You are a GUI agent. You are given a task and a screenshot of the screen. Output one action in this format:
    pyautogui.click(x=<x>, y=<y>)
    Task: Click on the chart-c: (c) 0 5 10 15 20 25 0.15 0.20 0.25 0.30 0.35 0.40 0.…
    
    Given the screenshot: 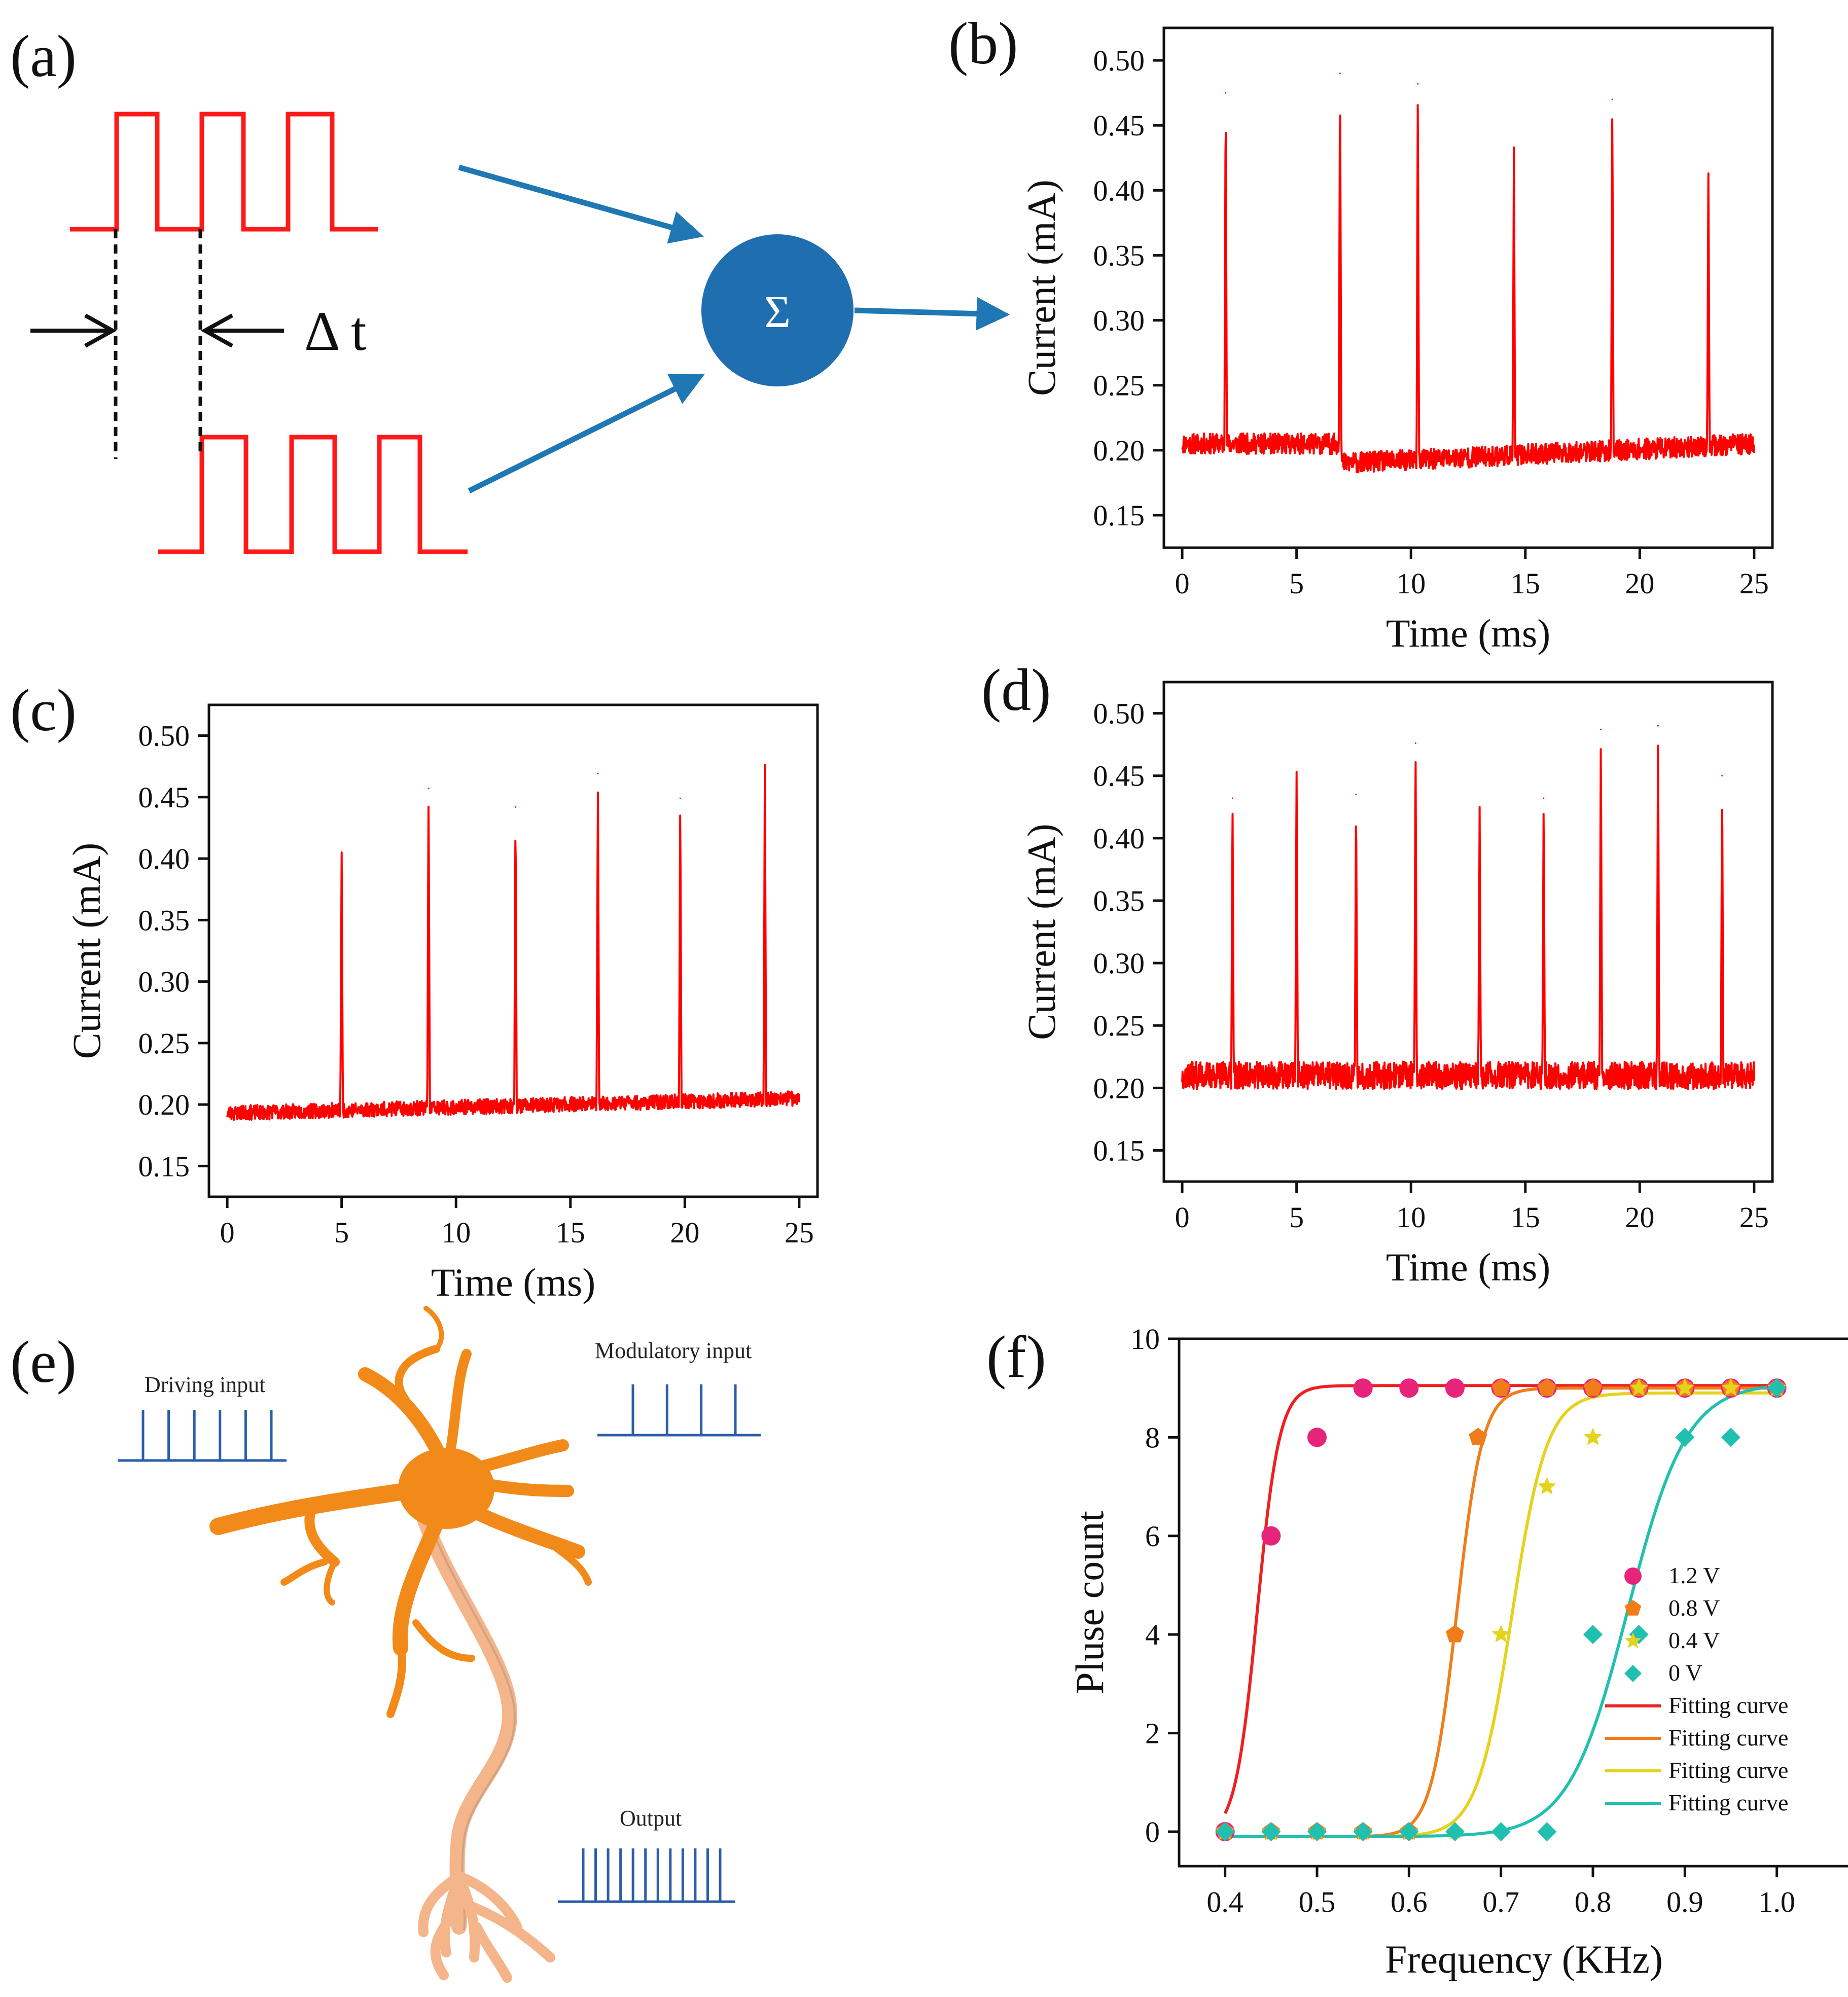 What is the action you would take?
    pyautogui.click(x=414, y=990)
    